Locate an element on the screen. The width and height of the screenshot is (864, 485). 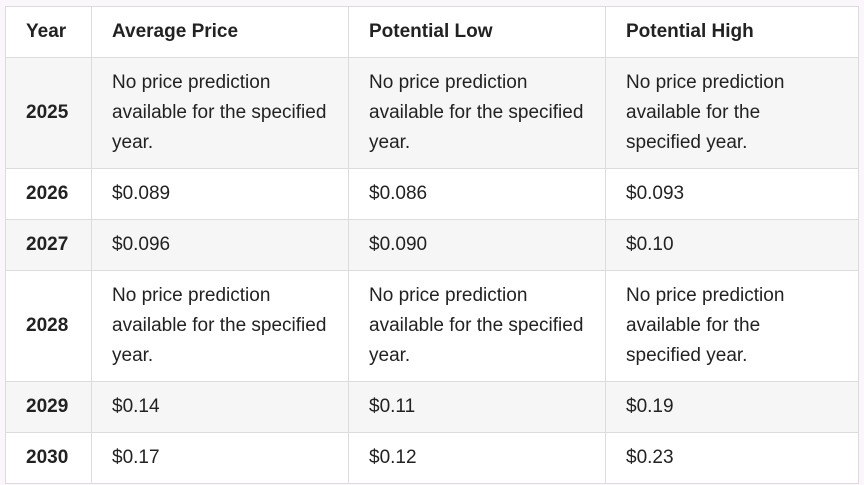
year-cell: 2027 is located at coordinates (48, 245).